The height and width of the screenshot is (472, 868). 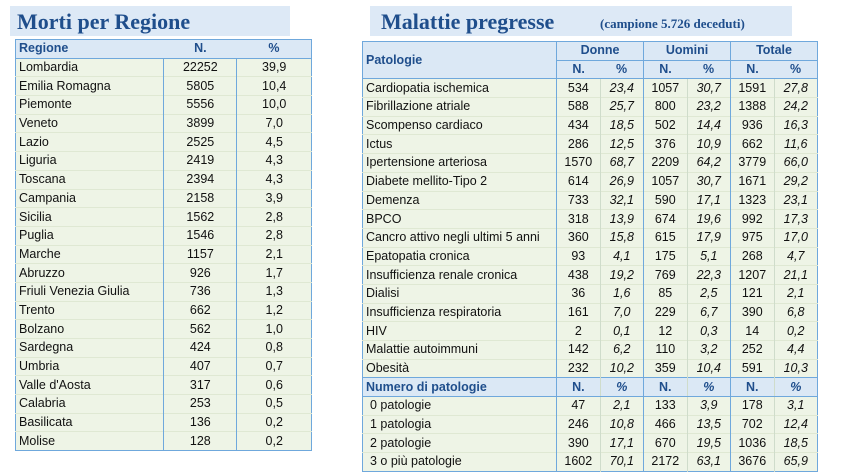 What do you see at coordinates (590, 293) in the screenshot?
I see `disease-row: Dialisi 36 1,6 85 2,5 121 2,1` at bounding box center [590, 293].